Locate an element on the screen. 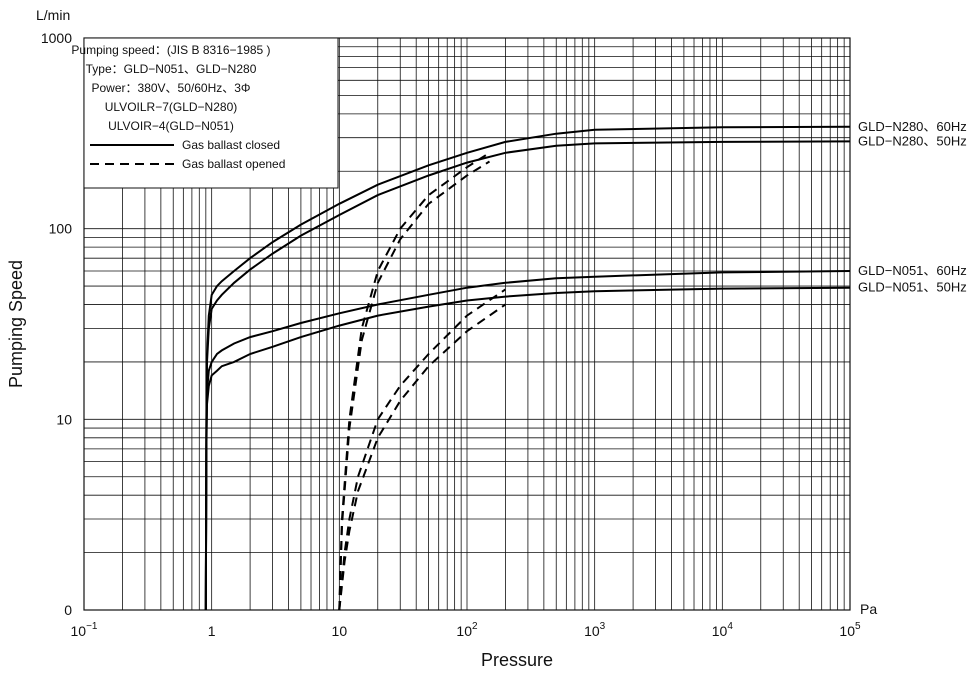 The image size is (980, 680). legend-entry-label: Gas ballast closed is located at coordinates (231, 145).